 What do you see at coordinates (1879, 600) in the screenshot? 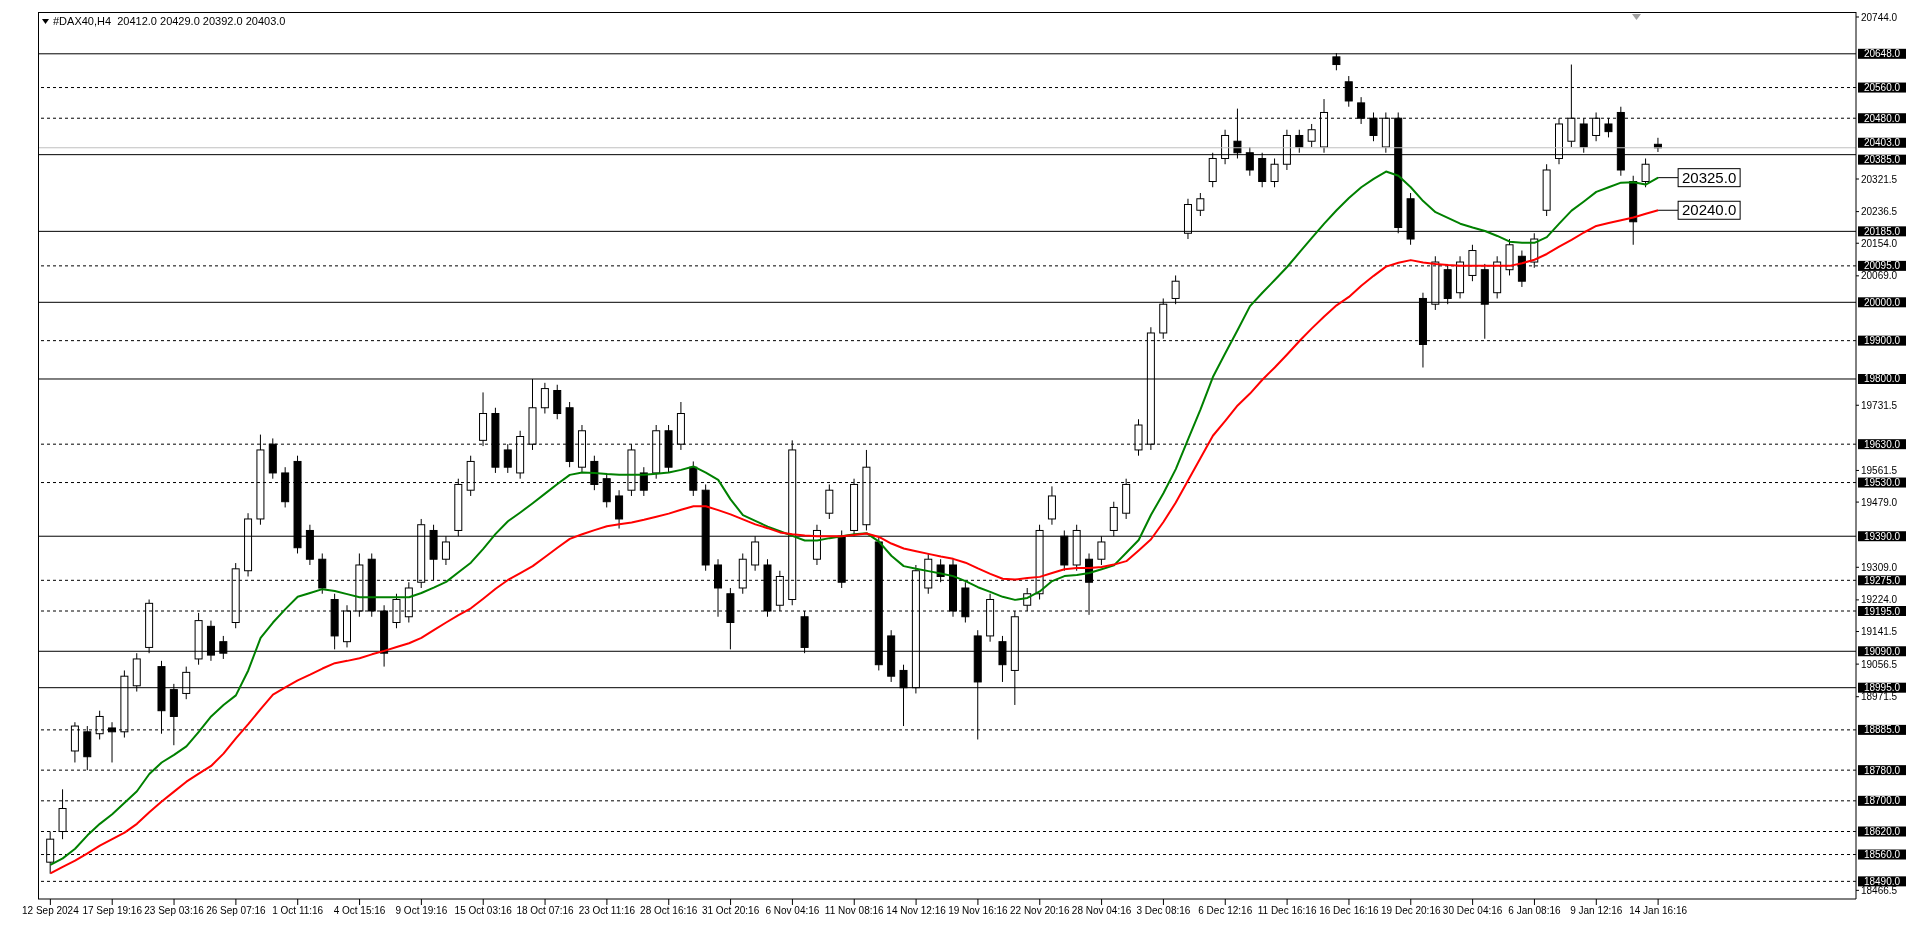
I see `y-tick-label: 19224.0` at bounding box center [1879, 600].